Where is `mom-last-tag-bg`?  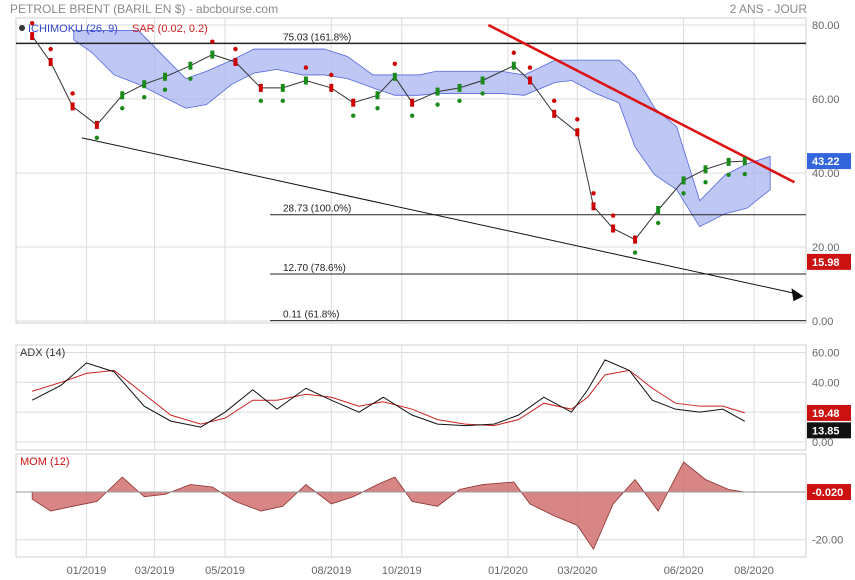
mom-last-tag-bg is located at coordinates (829, 492).